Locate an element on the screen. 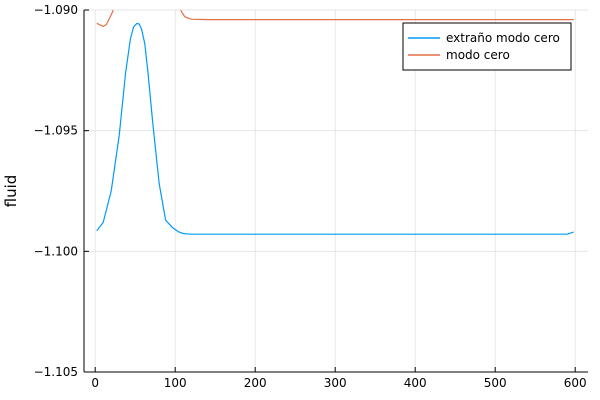 This screenshot has height=400, width=600. y-tick-label: −1.105 is located at coordinates (56, 372).